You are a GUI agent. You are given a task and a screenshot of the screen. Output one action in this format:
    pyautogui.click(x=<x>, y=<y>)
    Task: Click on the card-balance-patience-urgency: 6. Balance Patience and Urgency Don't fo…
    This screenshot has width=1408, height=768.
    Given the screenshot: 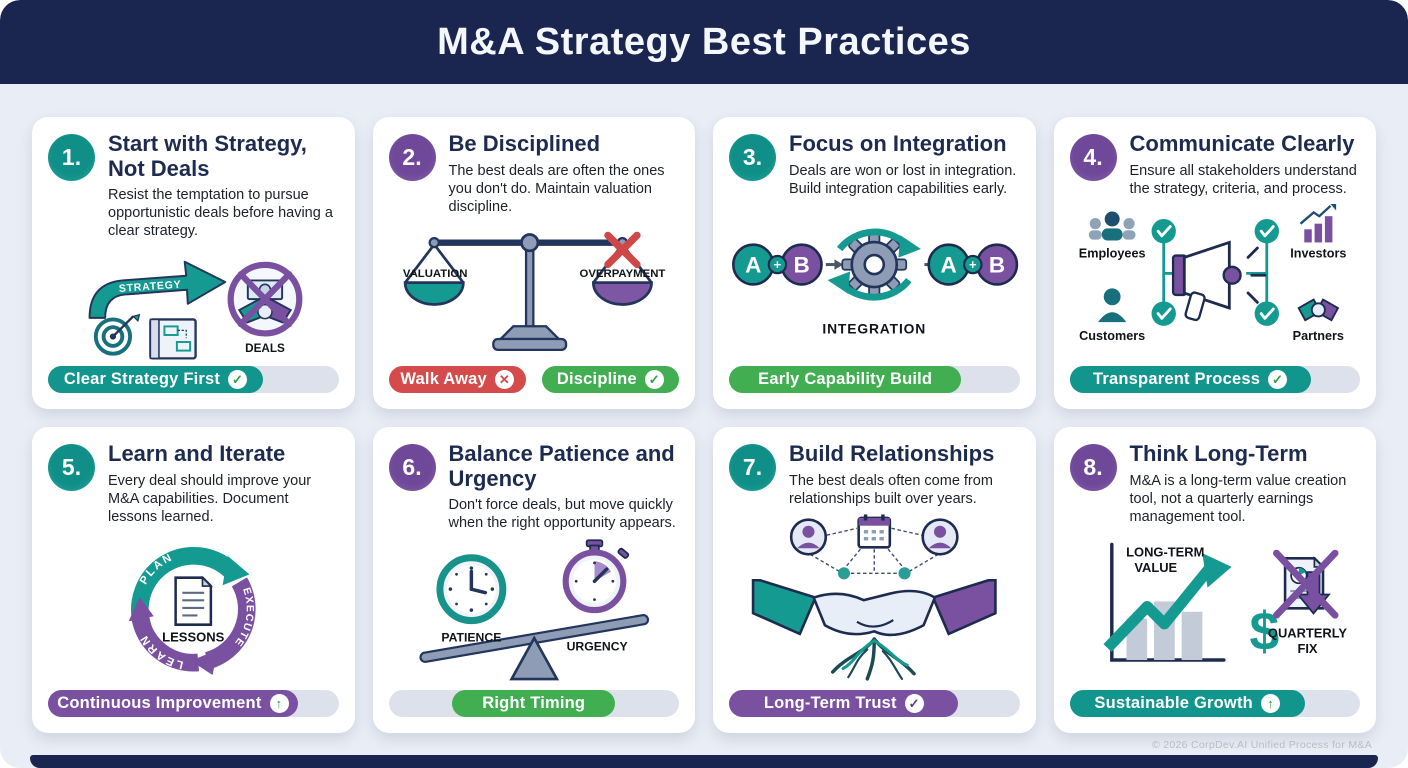 What is the action you would take?
    pyautogui.click(x=533, y=580)
    